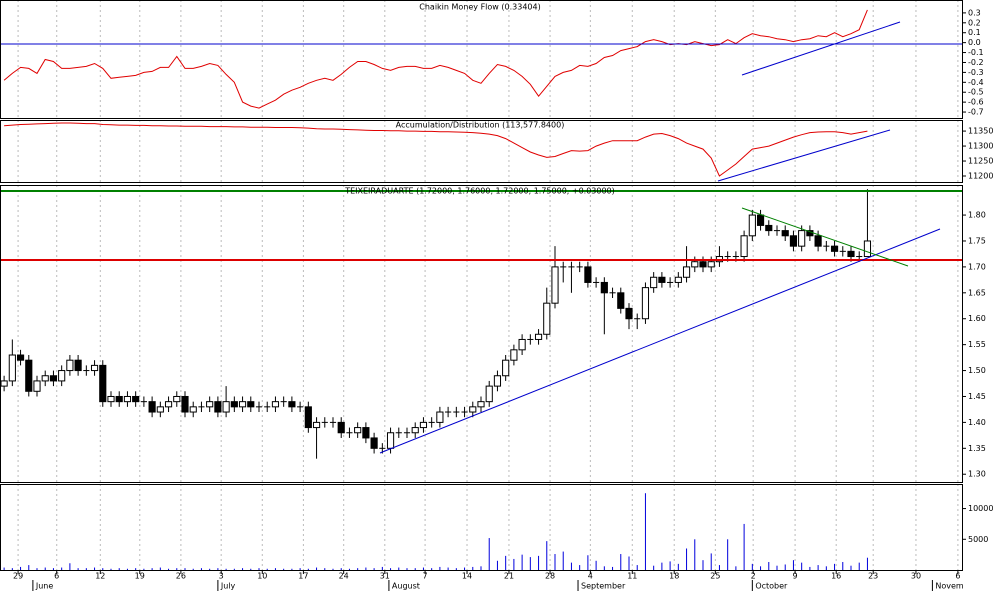  I want to click on y-tick-label: 1.60, so click(977, 318).